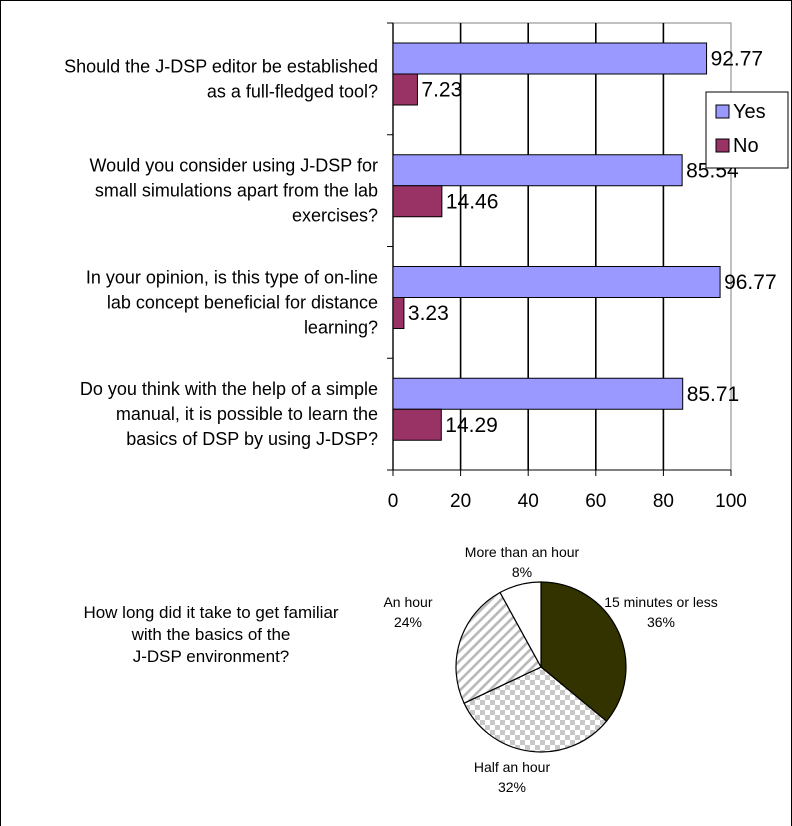 The height and width of the screenshot is (826, 792). What do you see at coordinates (722, 145) in the screenshot?
I see `legend-swatch-no` at bounding box center [722, 145].